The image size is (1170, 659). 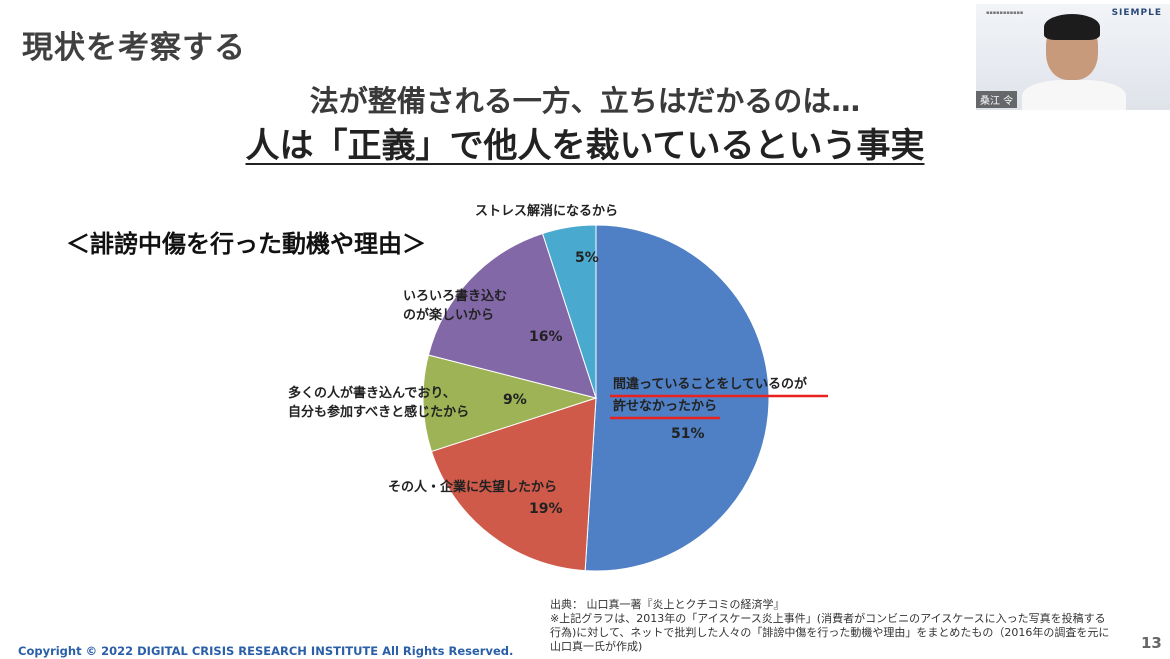 I want to click on slice-category-label: 多くの人が書き込んでおり、, so click(x=372, y=393).